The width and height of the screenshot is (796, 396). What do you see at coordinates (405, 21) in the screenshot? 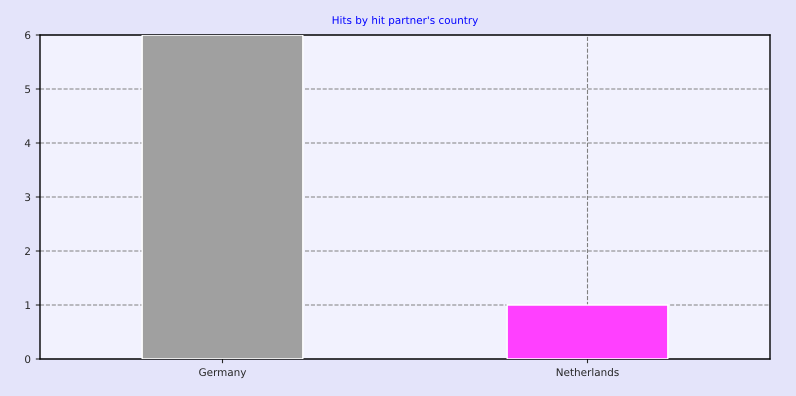
I see `chart-title: Hits by hit partner's country` at bounding box center [405, 21].